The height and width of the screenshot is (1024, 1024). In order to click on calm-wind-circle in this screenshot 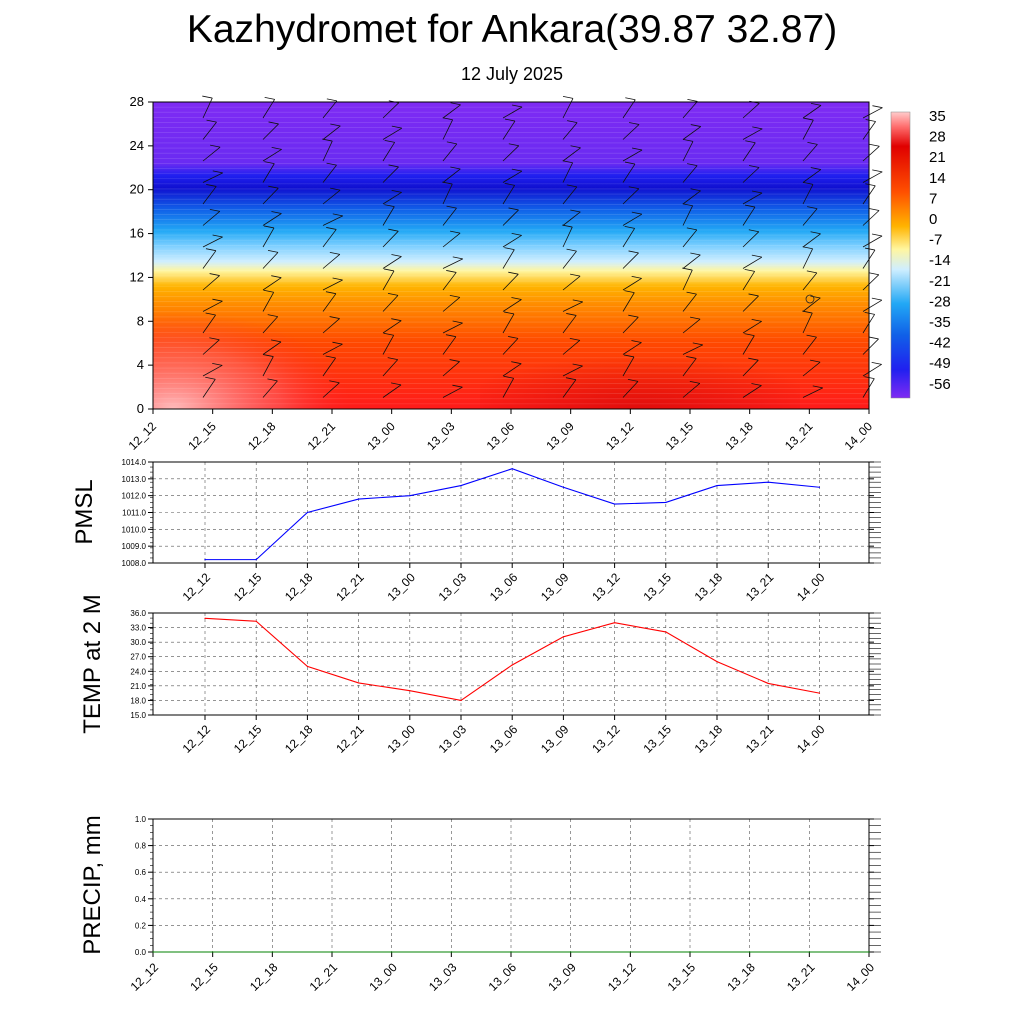, I will do `click(810, 299)`.